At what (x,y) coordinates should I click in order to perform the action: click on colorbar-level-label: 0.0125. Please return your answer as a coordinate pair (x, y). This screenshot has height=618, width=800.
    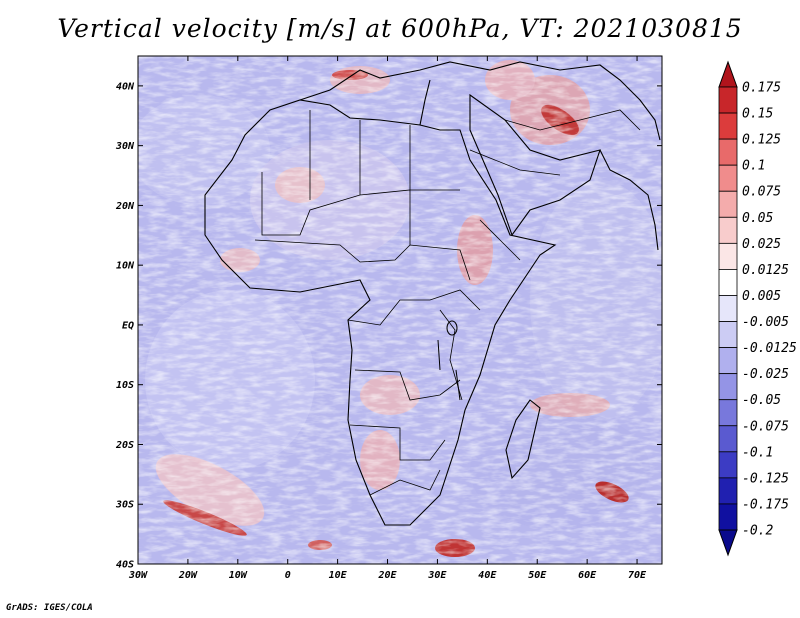
    Looking at the image, I should click on (765, 270).